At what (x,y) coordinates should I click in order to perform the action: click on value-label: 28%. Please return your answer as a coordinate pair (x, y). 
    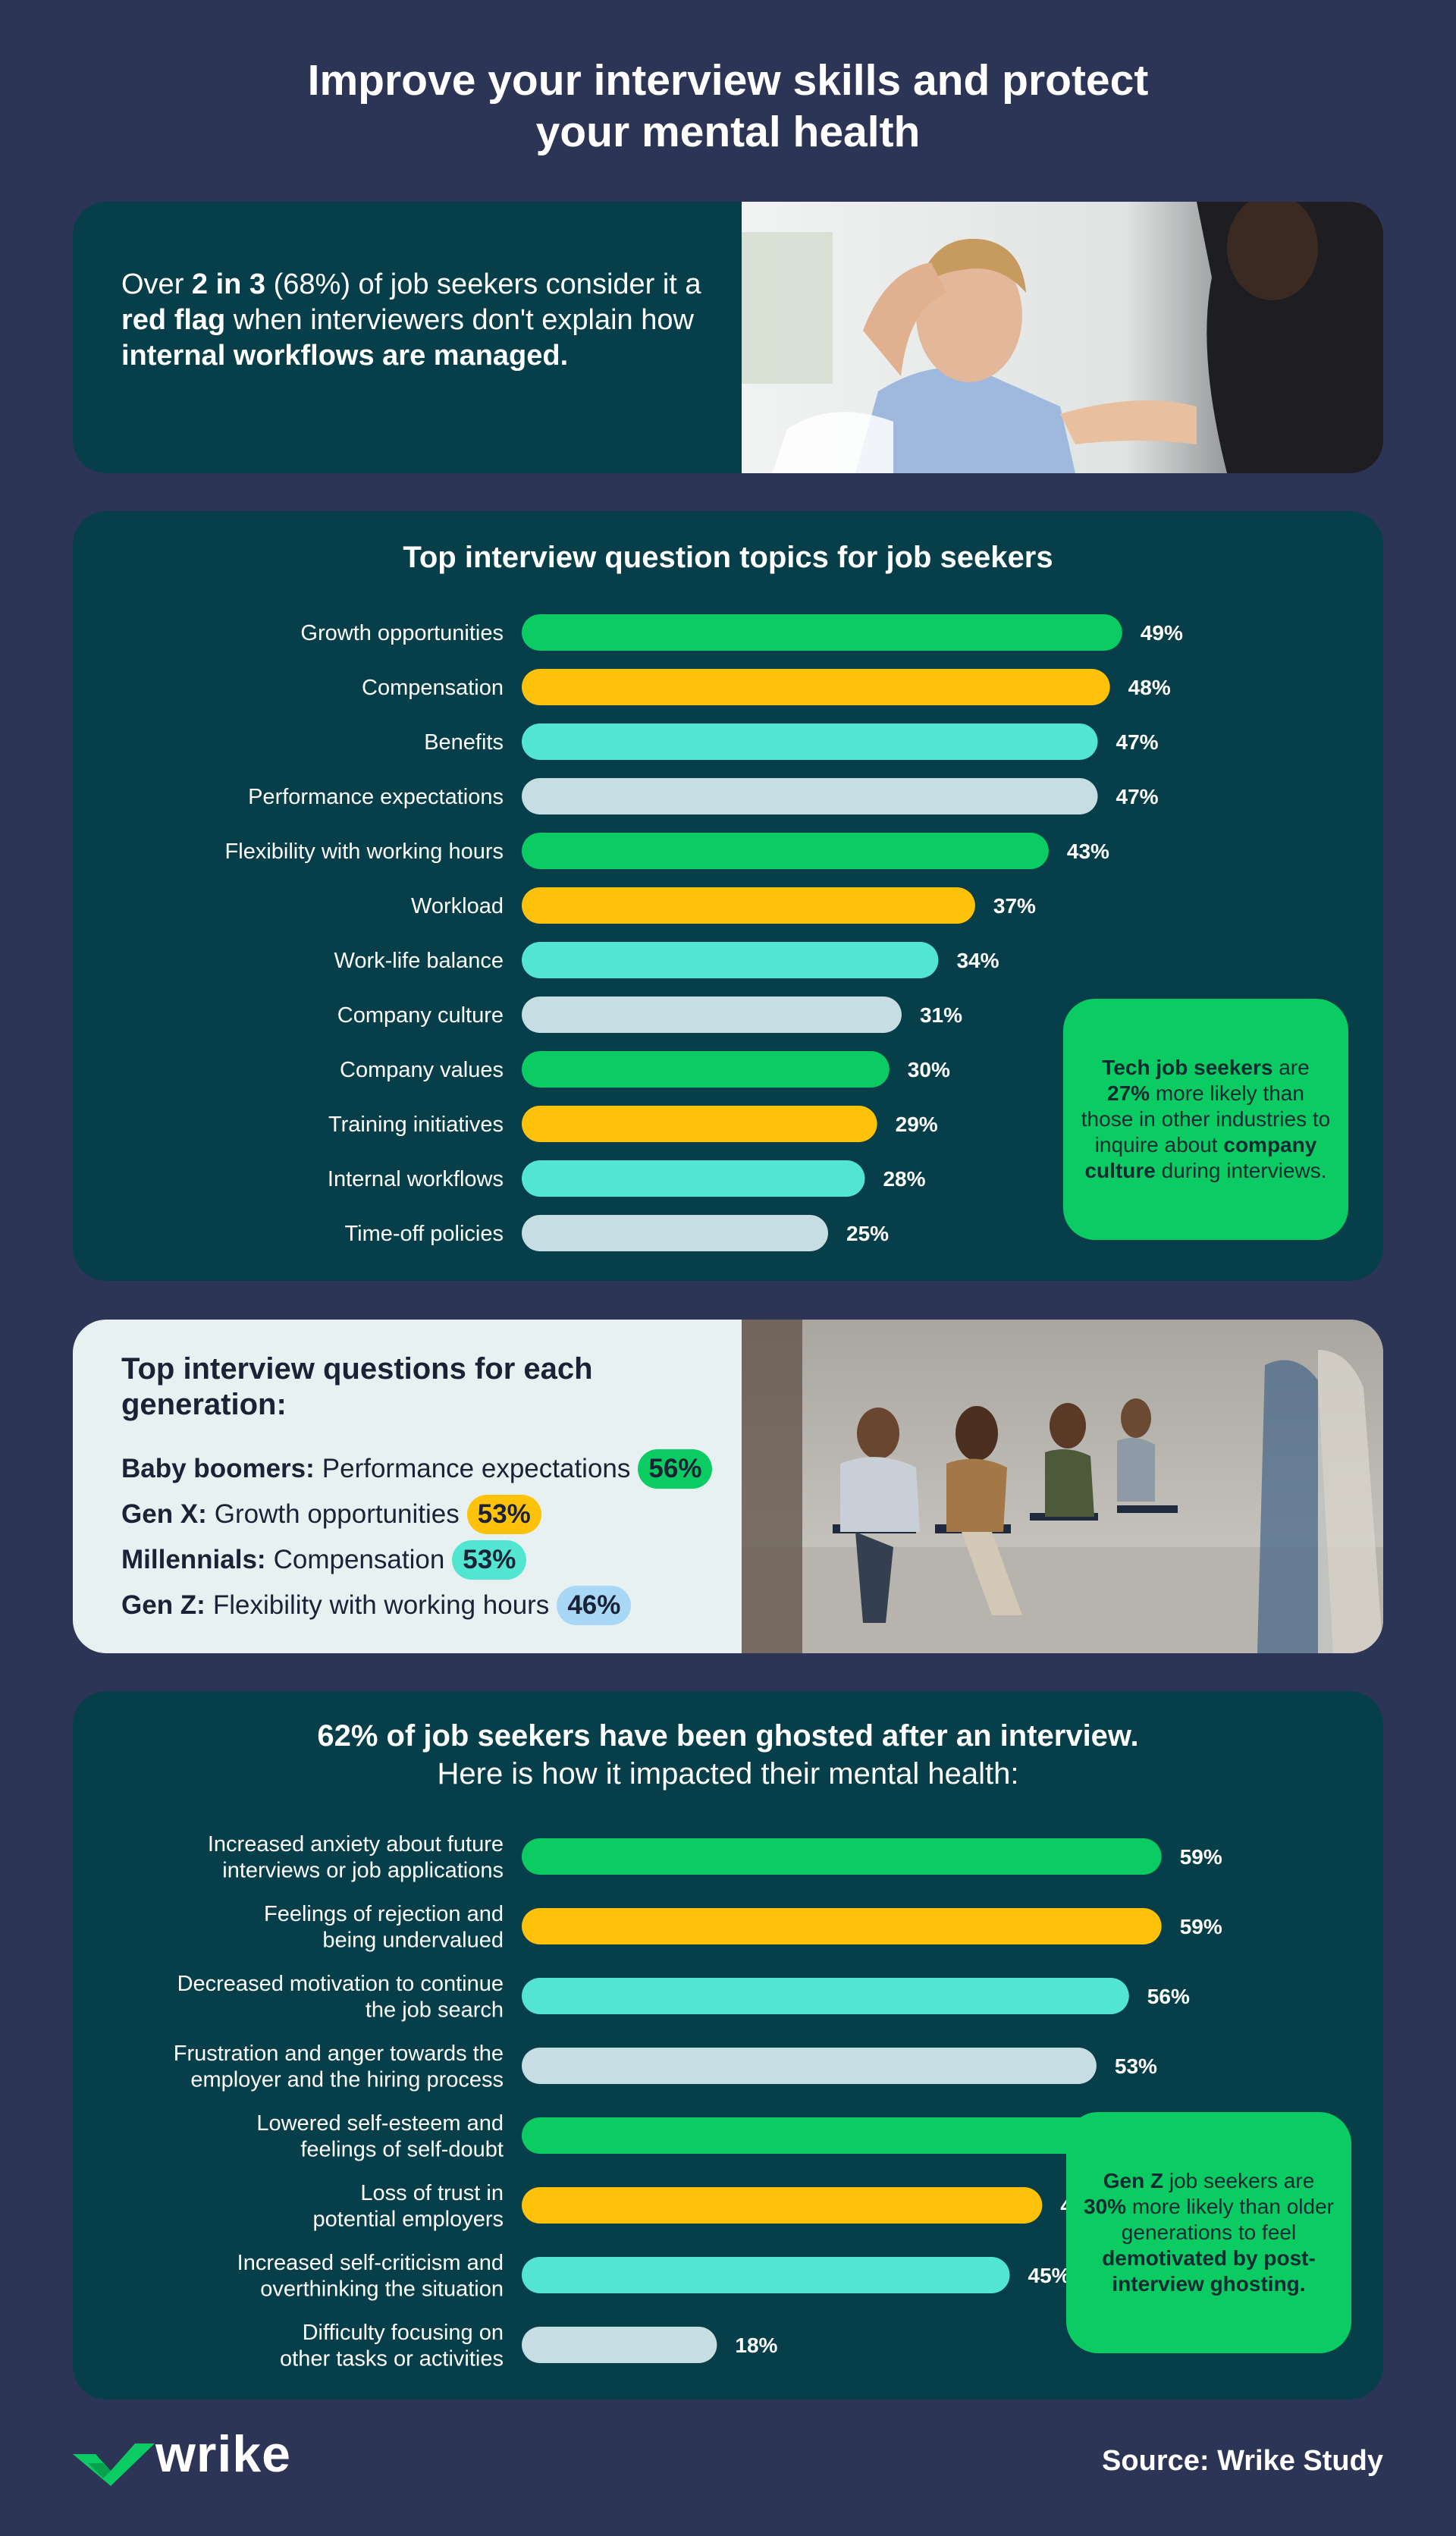
    Looking at the image, I should click on (904, 1179).